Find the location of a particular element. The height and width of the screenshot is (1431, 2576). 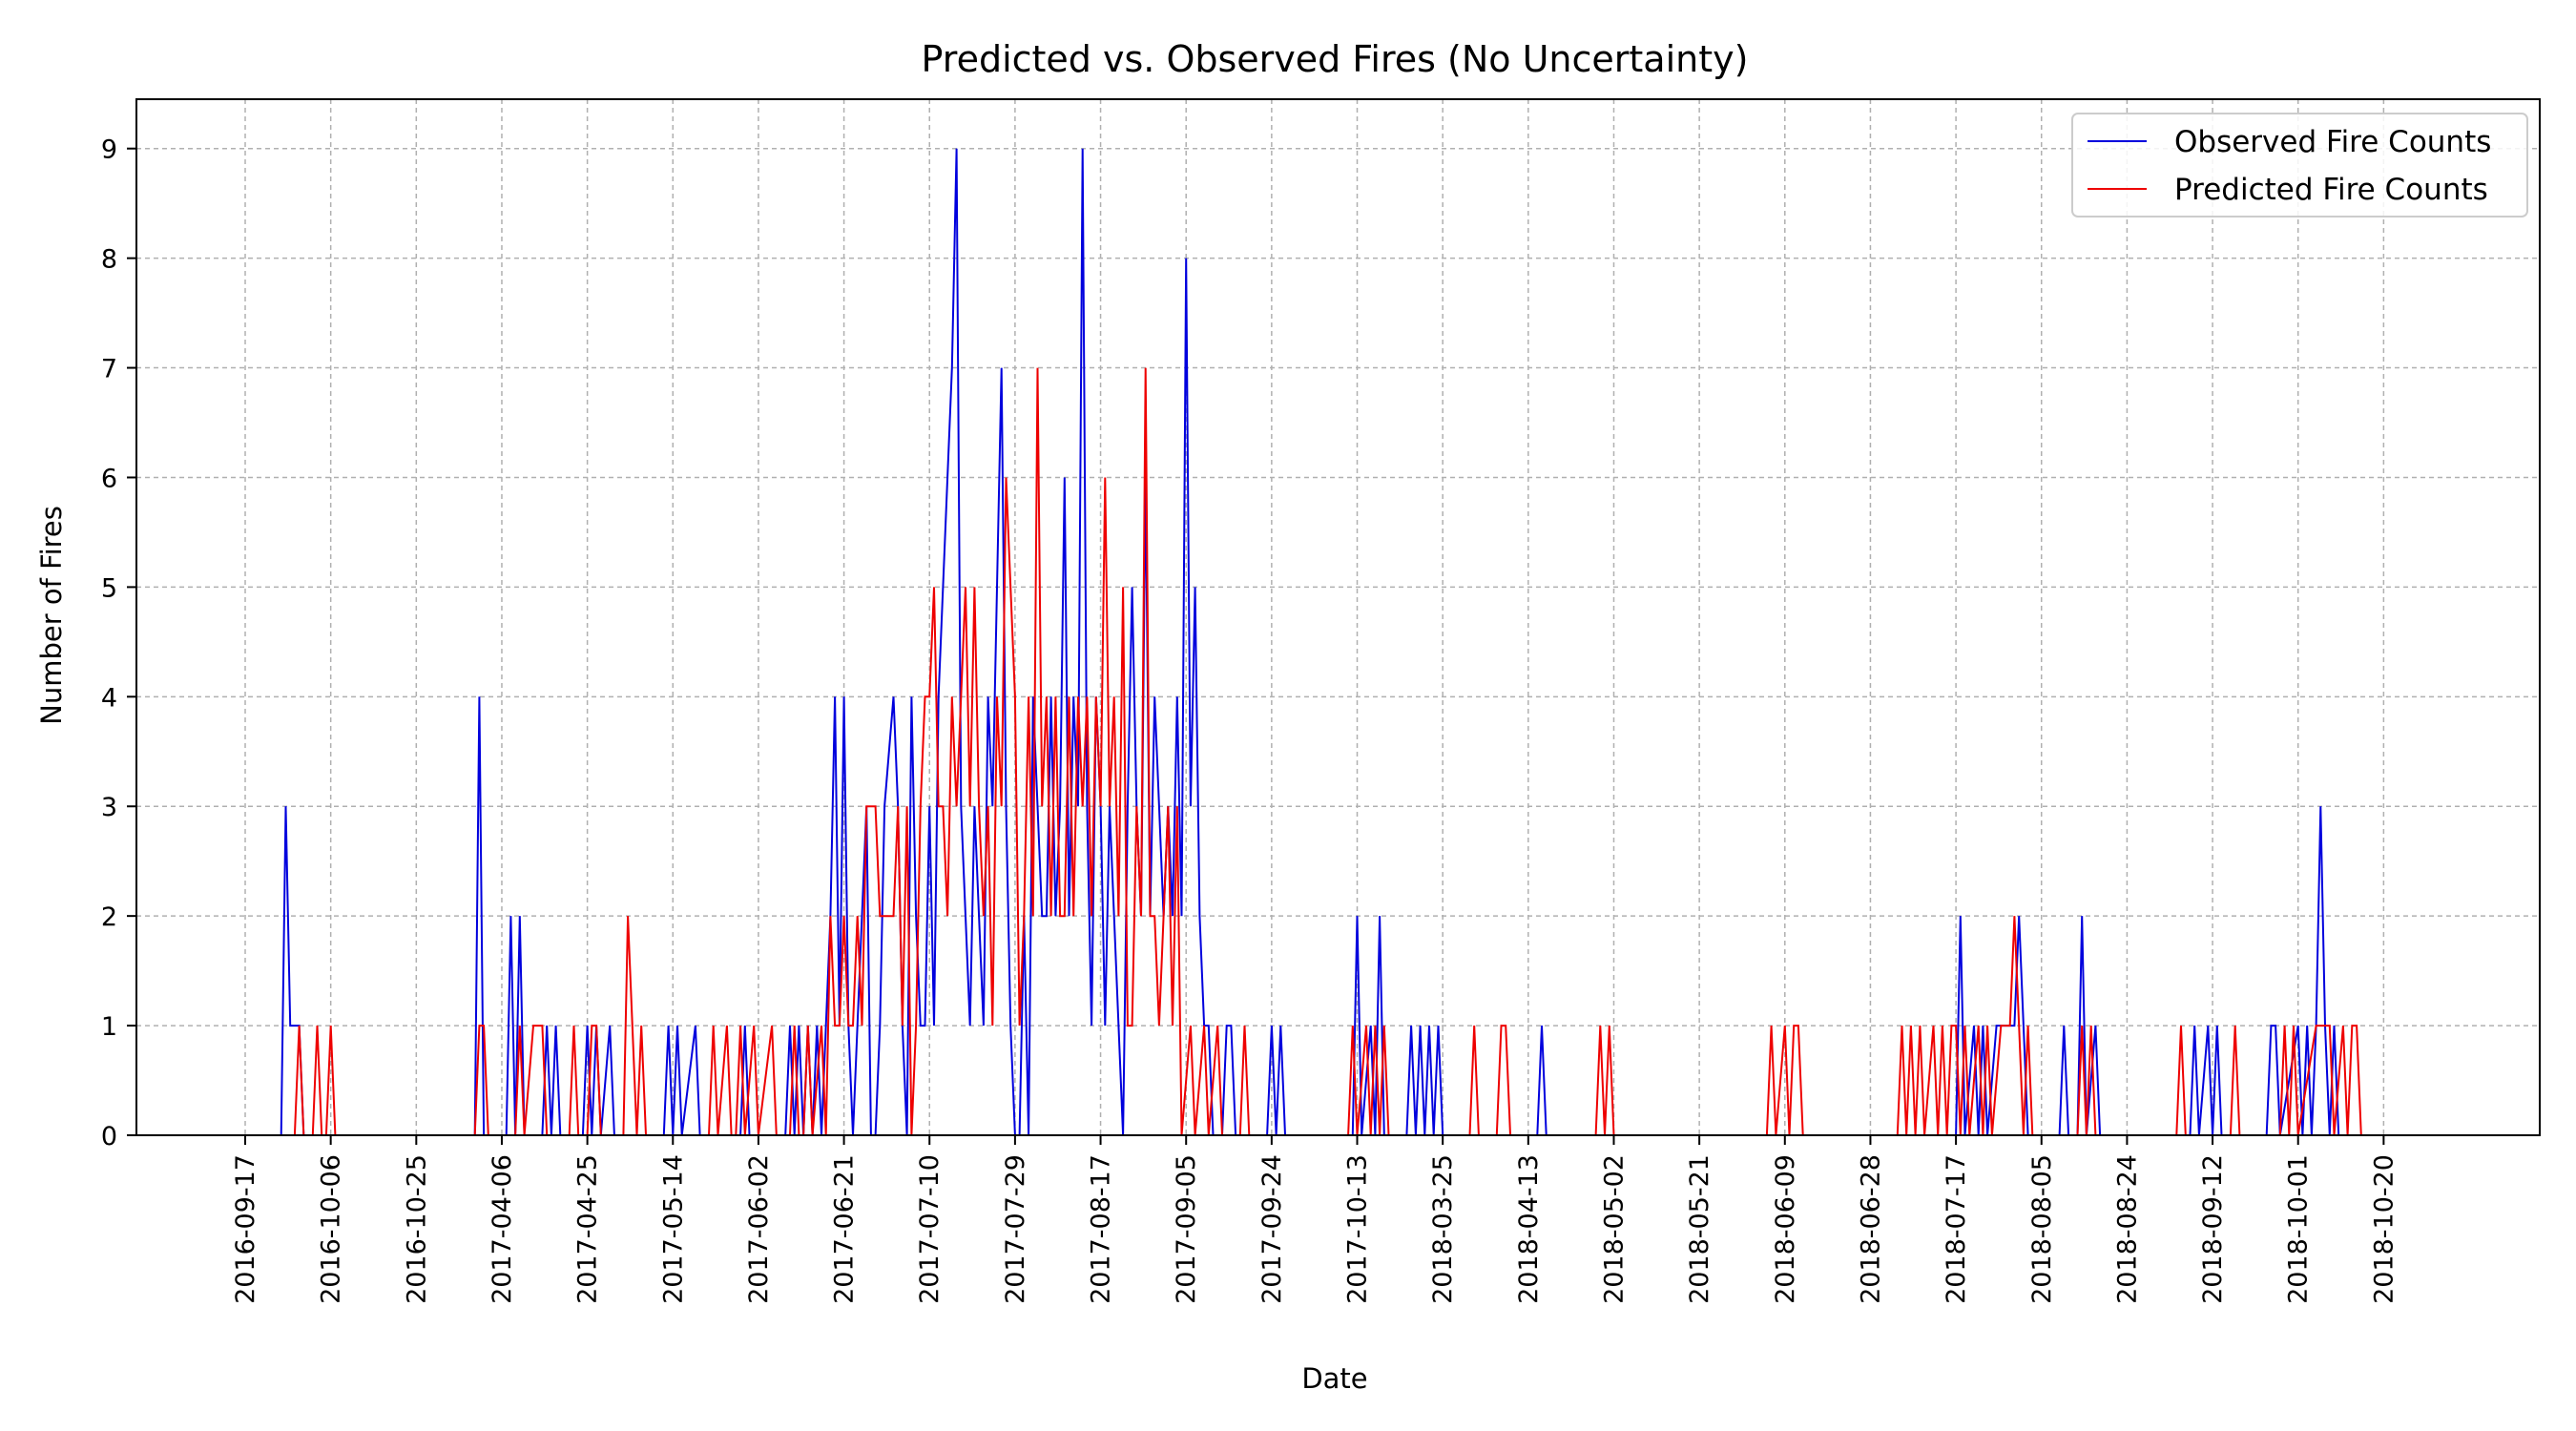

x-tick-label: 2018-05-02 is located at coordinates (1614, 1229).